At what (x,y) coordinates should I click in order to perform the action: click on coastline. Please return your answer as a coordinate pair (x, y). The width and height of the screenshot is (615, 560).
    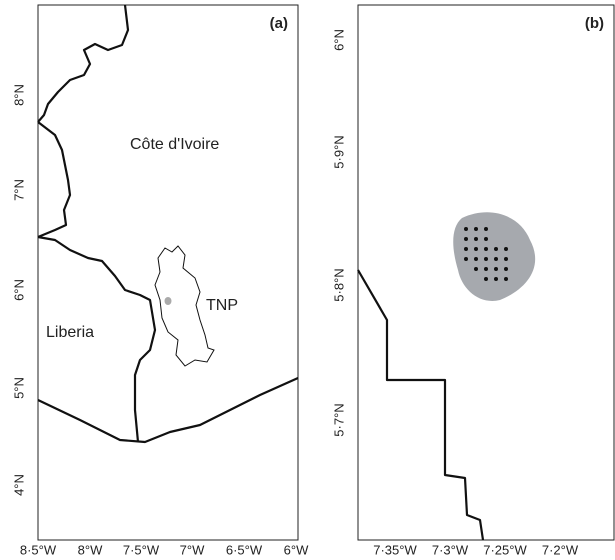
    Looking at the image, I should click on (168, 410).